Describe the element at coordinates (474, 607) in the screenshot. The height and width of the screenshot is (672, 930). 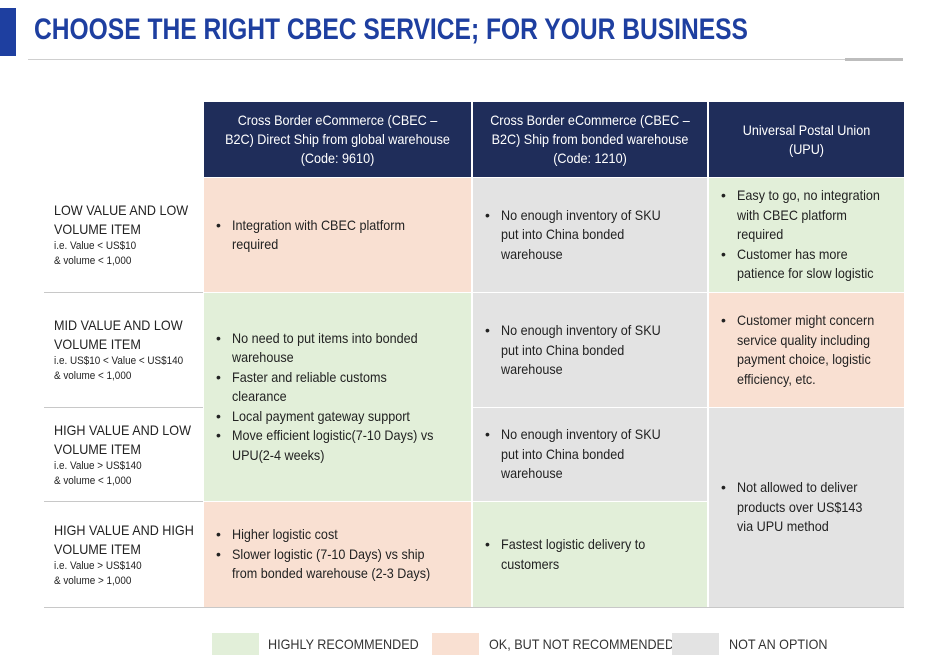
I see `table-bottom-rule` at that location.